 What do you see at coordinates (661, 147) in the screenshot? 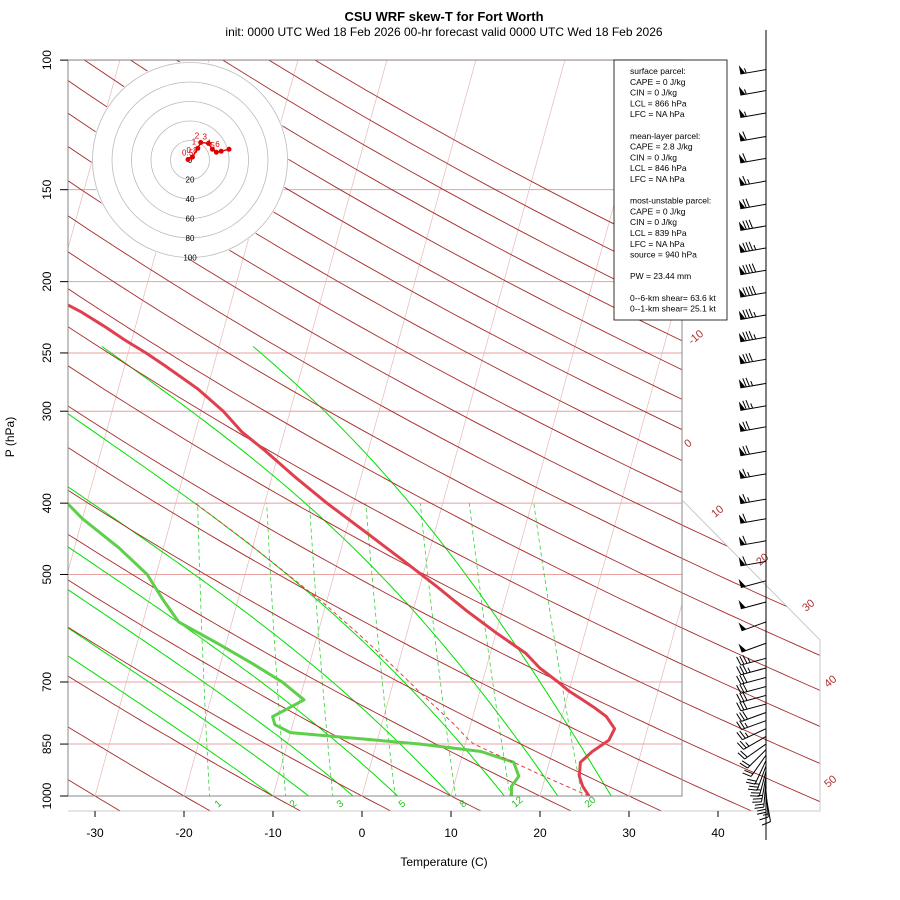
I see `info-line: CAPE = 2.8 J/kg` at bounding box center [661, 147].